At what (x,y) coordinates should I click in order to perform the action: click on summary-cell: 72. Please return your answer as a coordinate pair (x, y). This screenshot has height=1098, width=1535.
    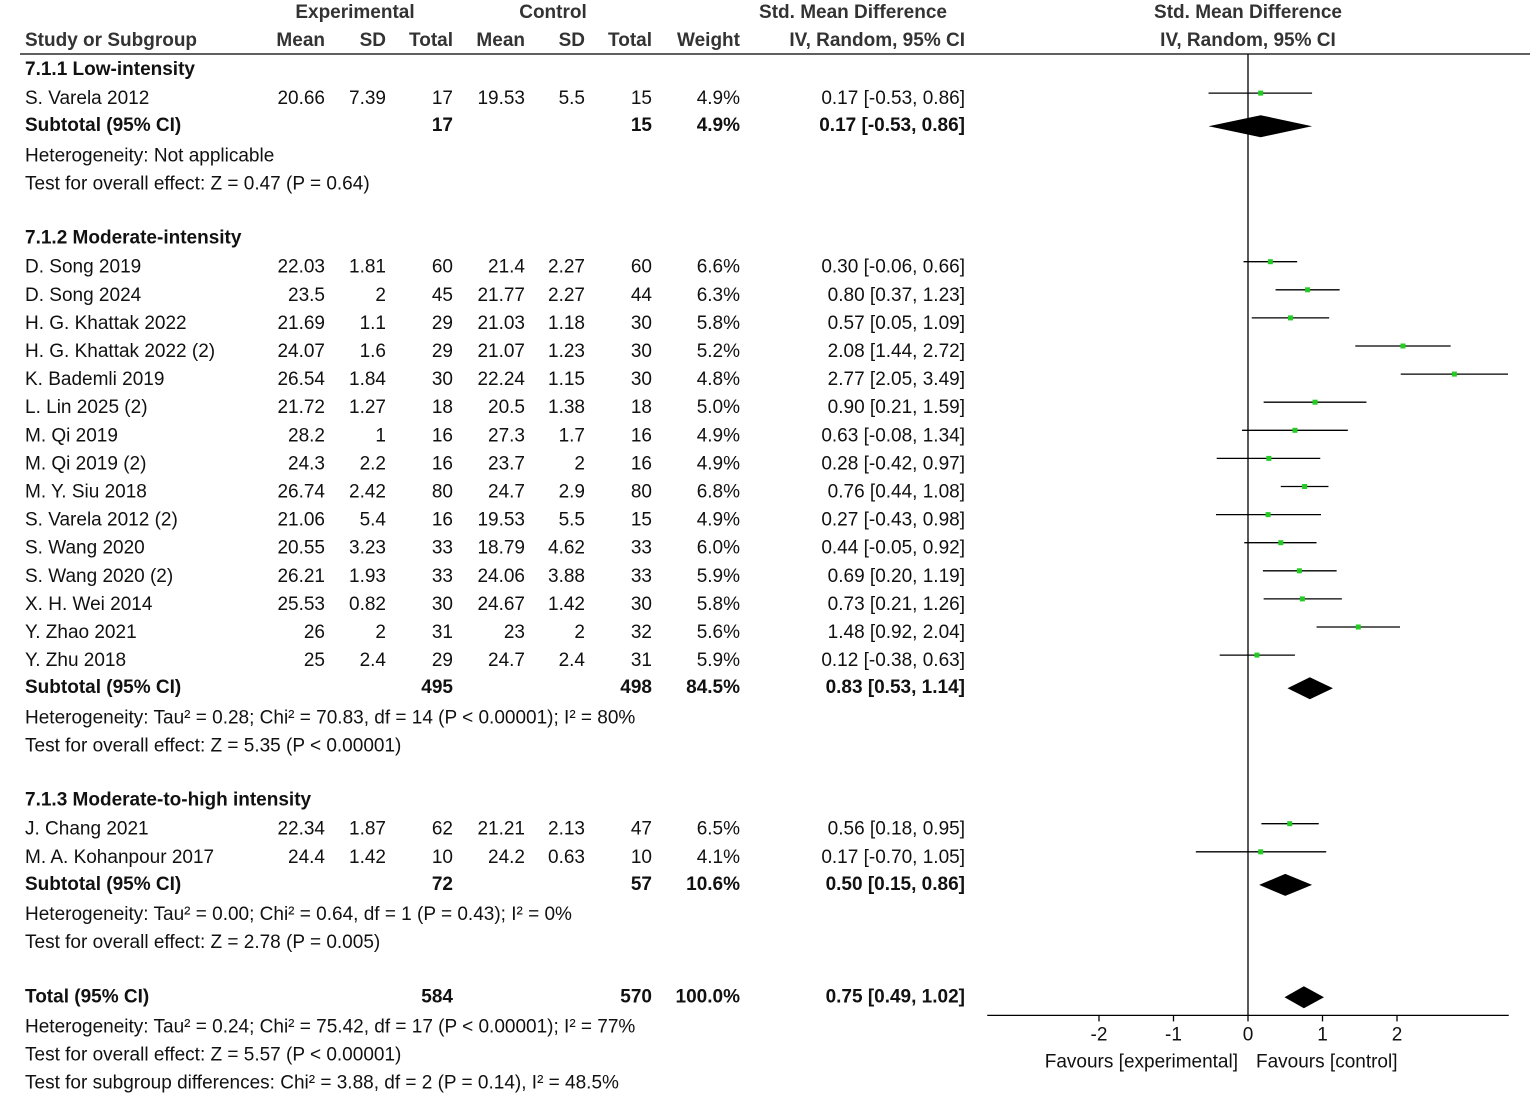
    Looking at the image, I should click on (442, 884).